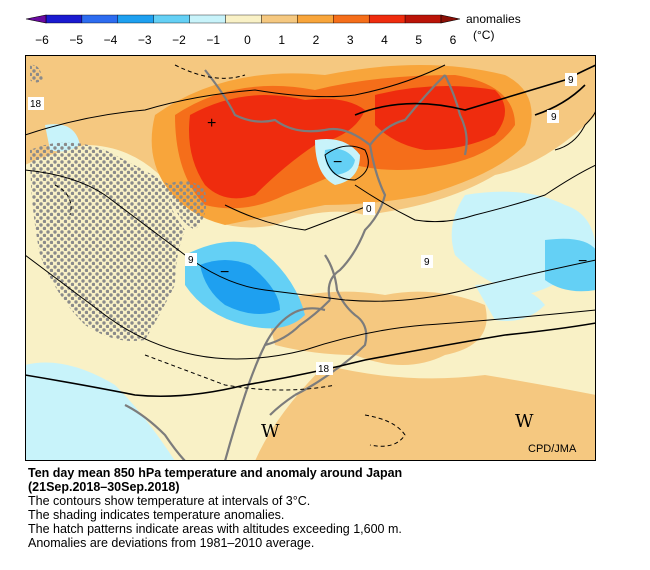 Image resolution: width=650 pixels, height=570 pixels. Describe the element at coordinates (369, 209) in the screenshot. I see `contour-label: 0` at that location.